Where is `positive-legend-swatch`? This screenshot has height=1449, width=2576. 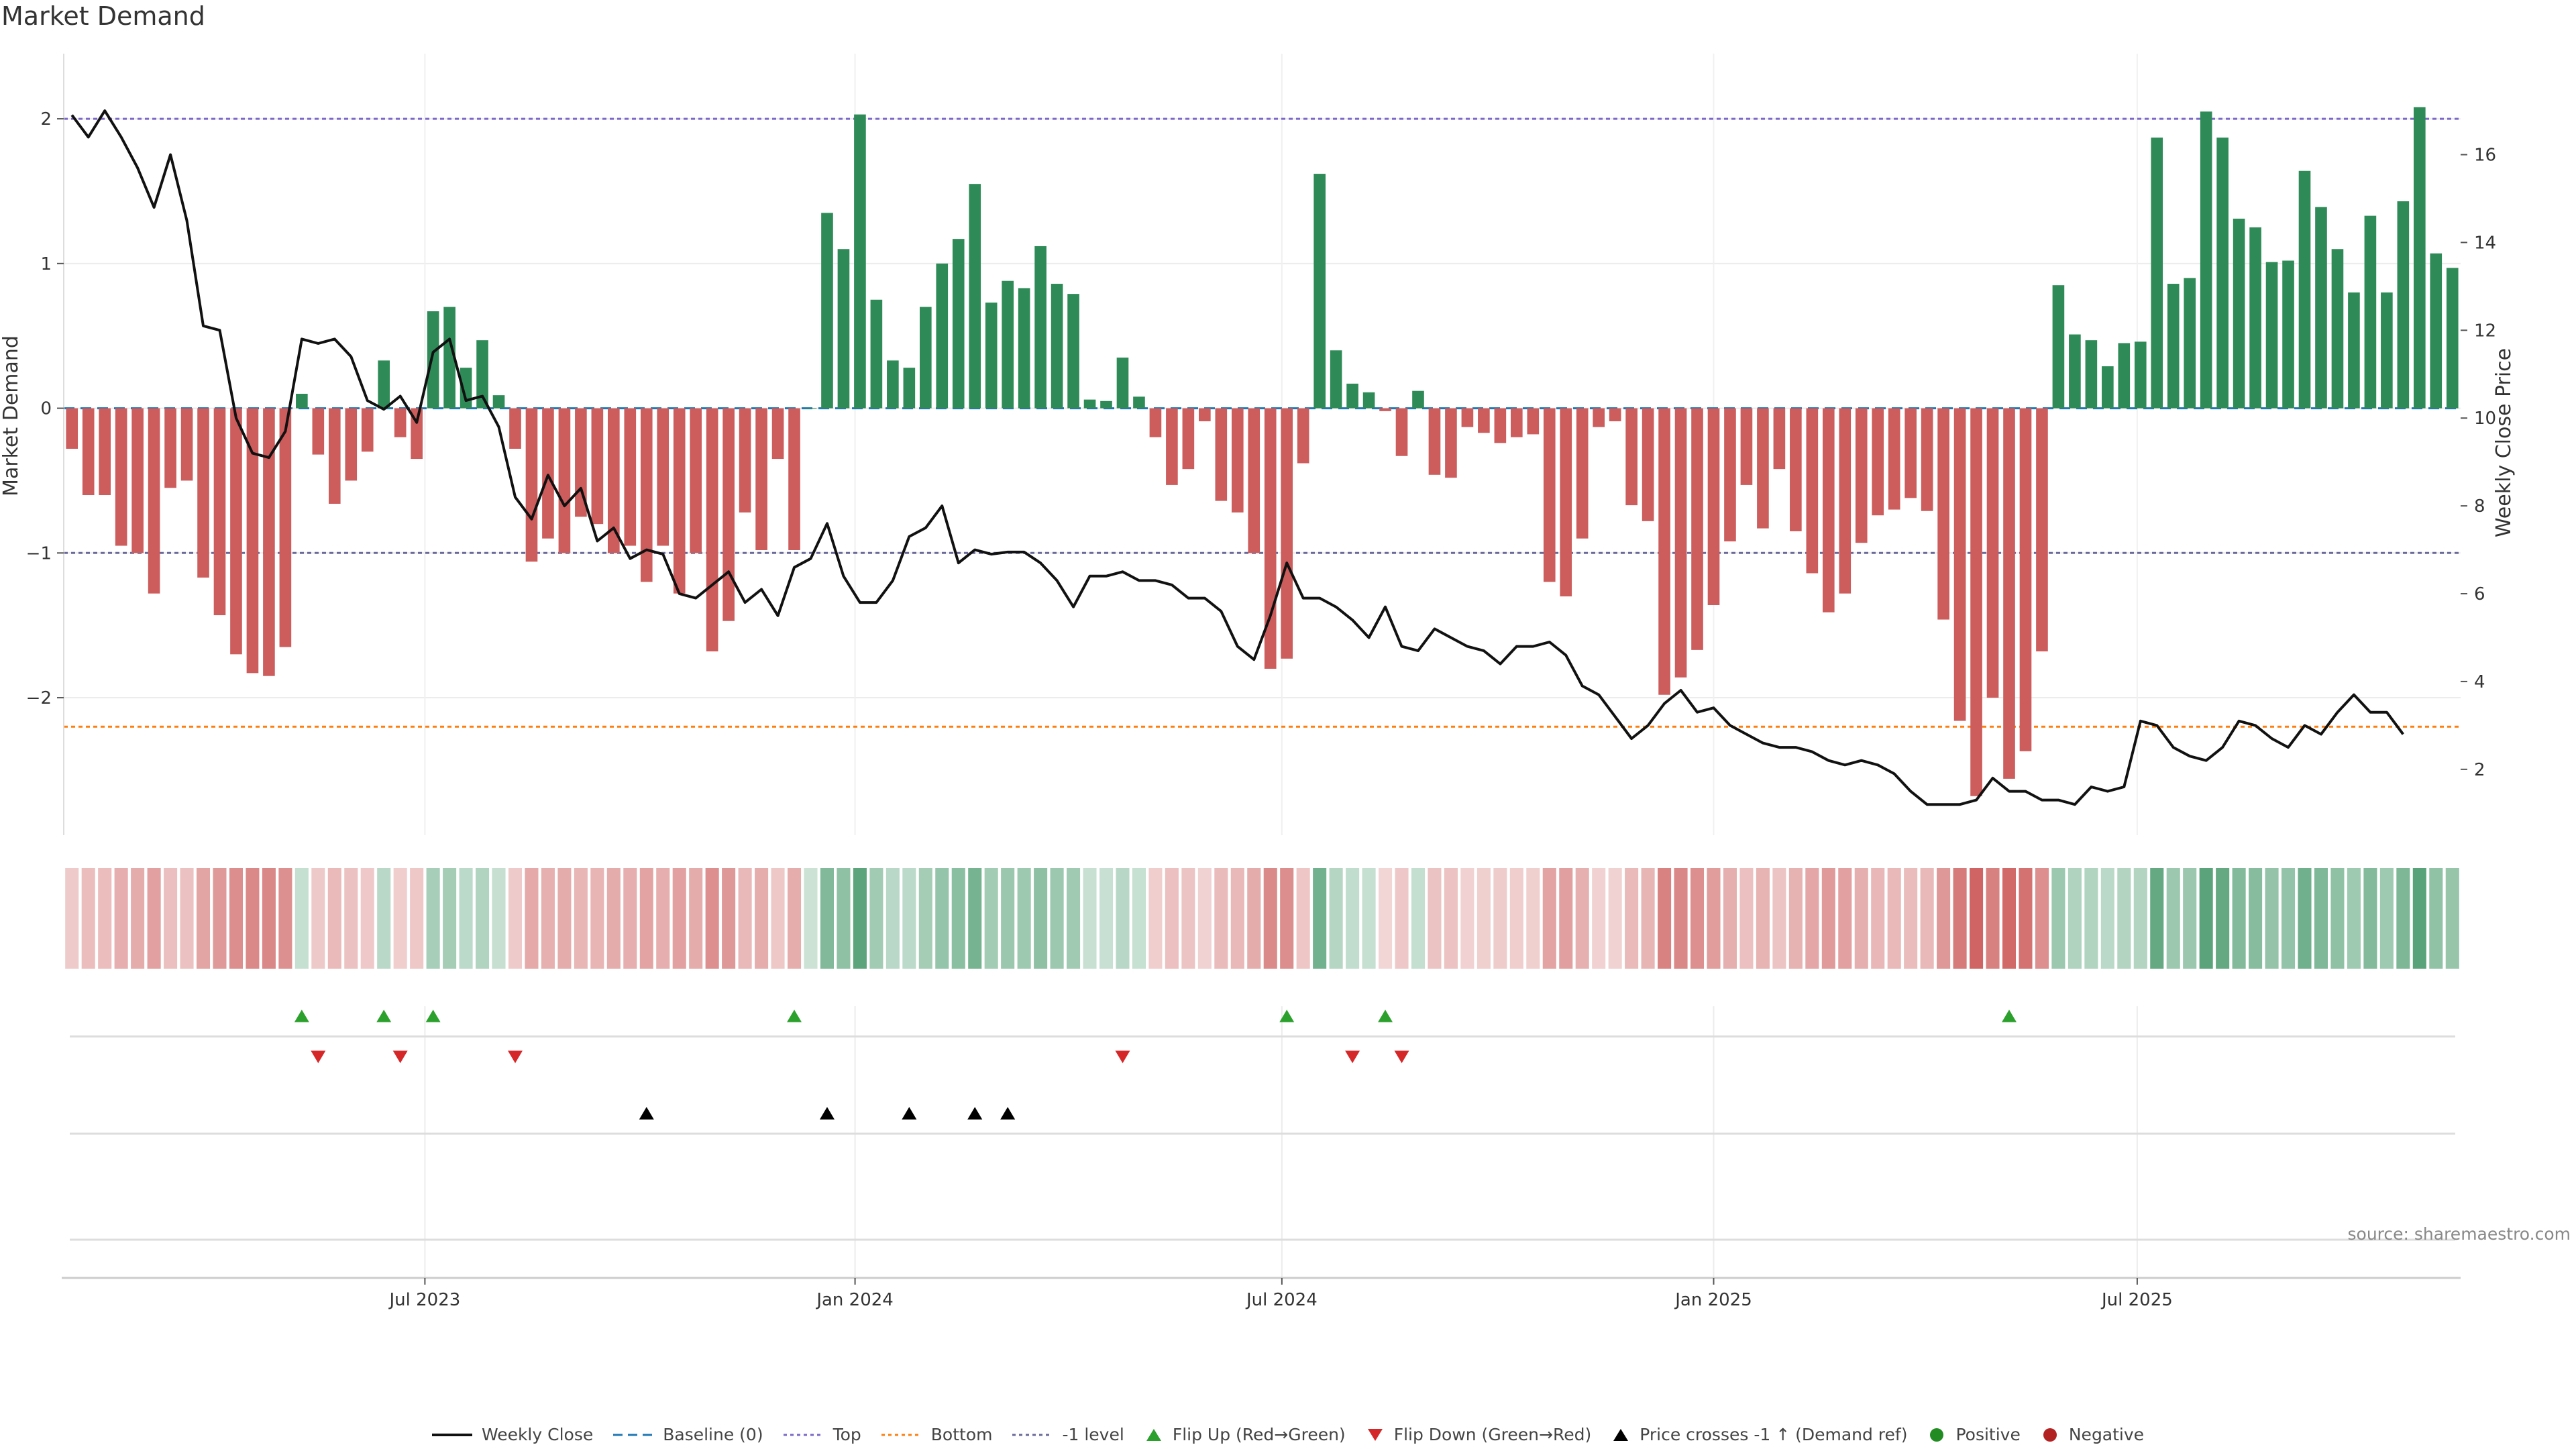
positive-legend-swatch is located at coordinates (1937, 1435).